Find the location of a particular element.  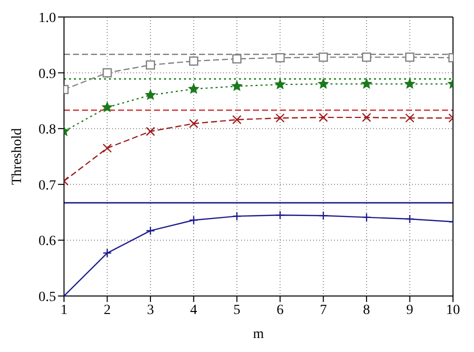

y-tick-label: 1.0 is located at coordinates (47, 18).